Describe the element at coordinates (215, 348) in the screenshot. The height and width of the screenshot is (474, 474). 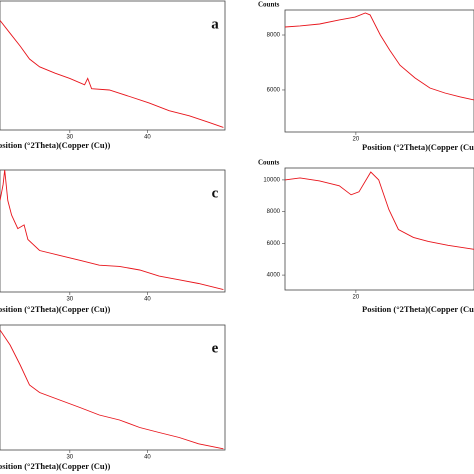
I see `panel-letter: e` at that location.